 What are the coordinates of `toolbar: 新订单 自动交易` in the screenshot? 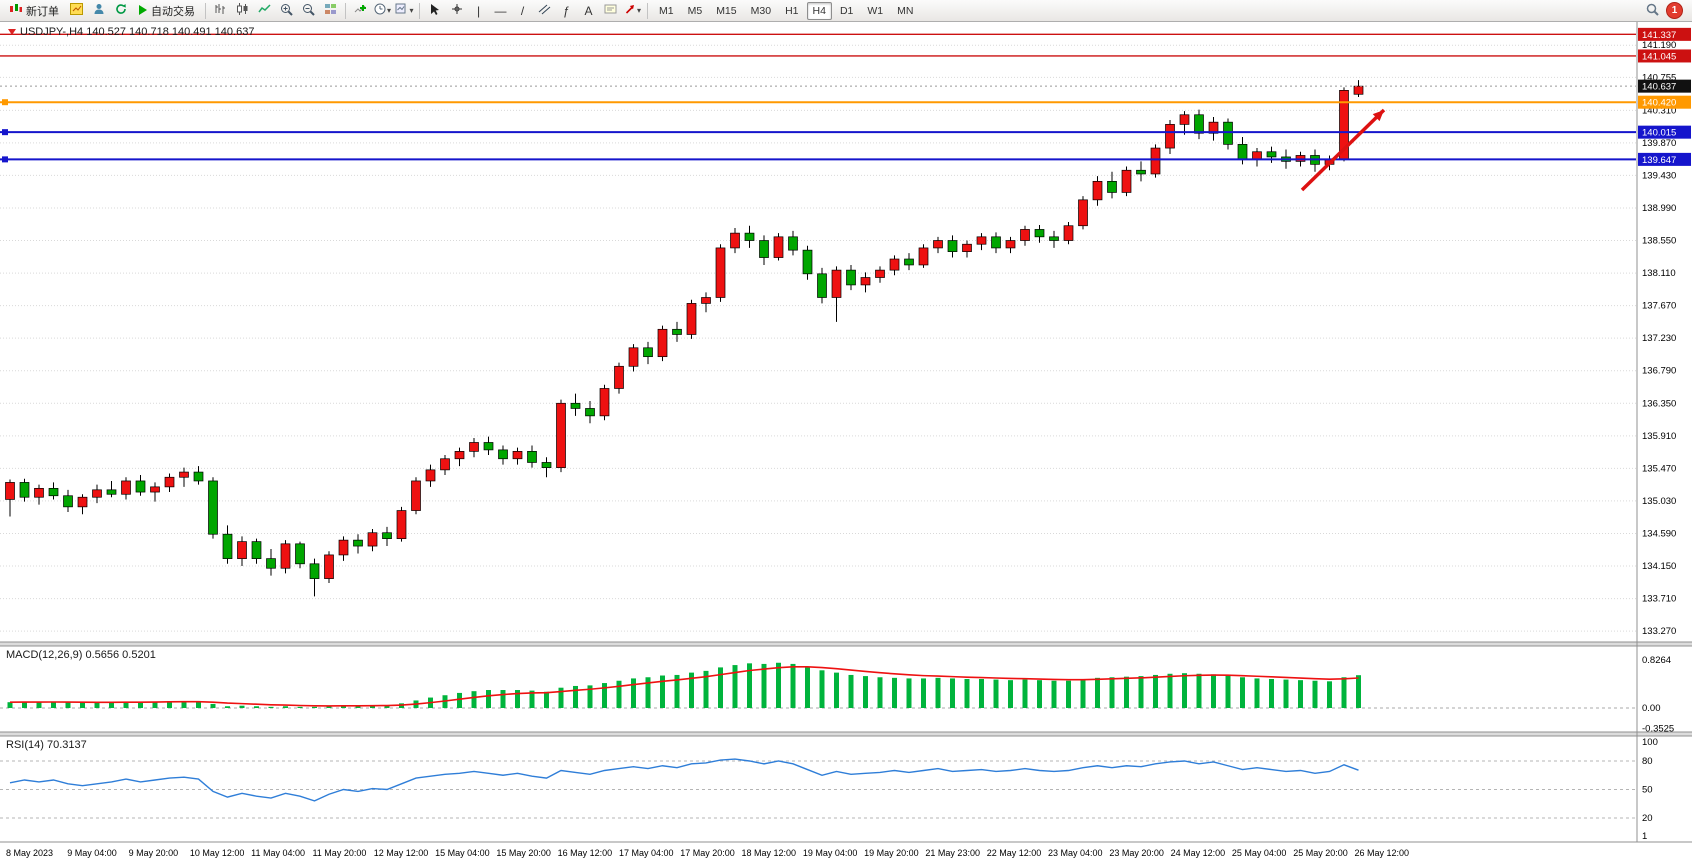 It's located at (846, 11).